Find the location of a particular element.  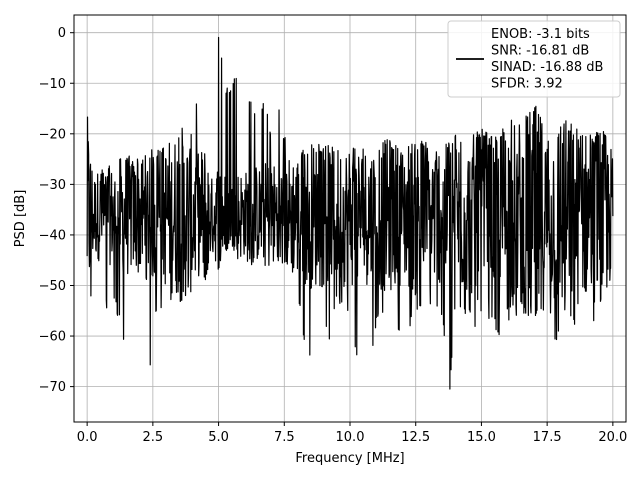

legend-entry-line: ENOB: -3.1 bits is located at coordinates (540, 34).